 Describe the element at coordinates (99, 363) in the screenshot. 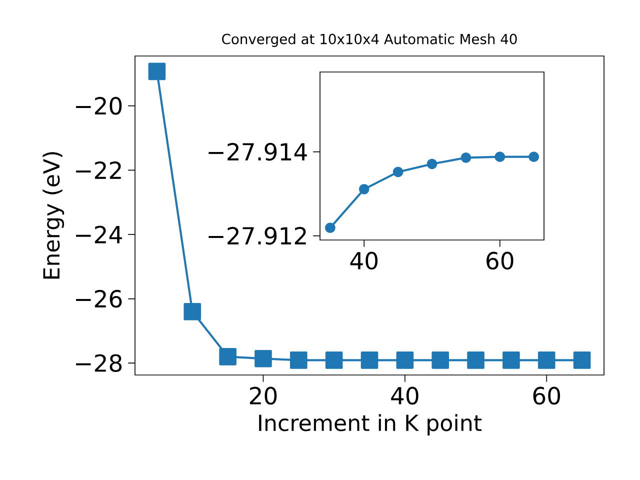

I see `y-tick-label: −28` at that location.